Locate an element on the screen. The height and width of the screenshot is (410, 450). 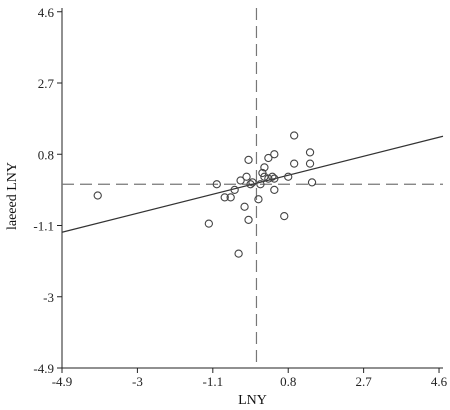
y-tick-label: 0.8 is located at coordinates (46, 154).